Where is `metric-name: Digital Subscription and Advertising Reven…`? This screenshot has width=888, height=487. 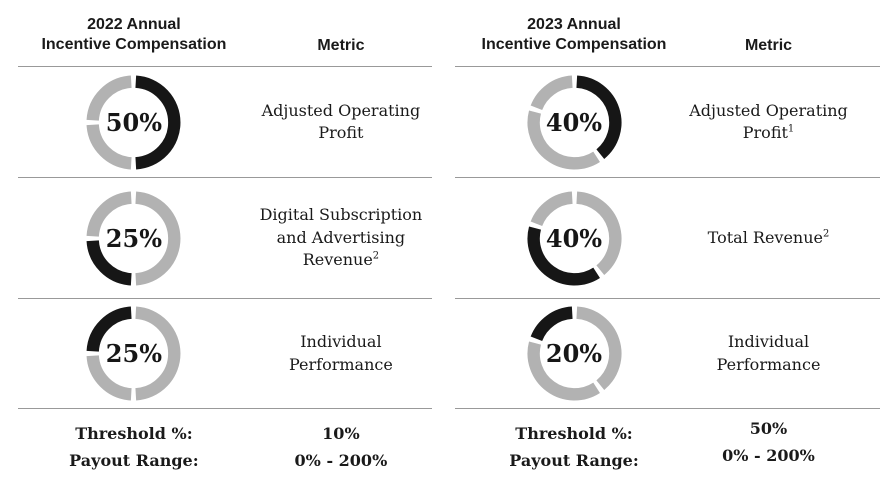 metric-name: Digital Subscription and Advertising Reven… is located at coordinates (341, 237).